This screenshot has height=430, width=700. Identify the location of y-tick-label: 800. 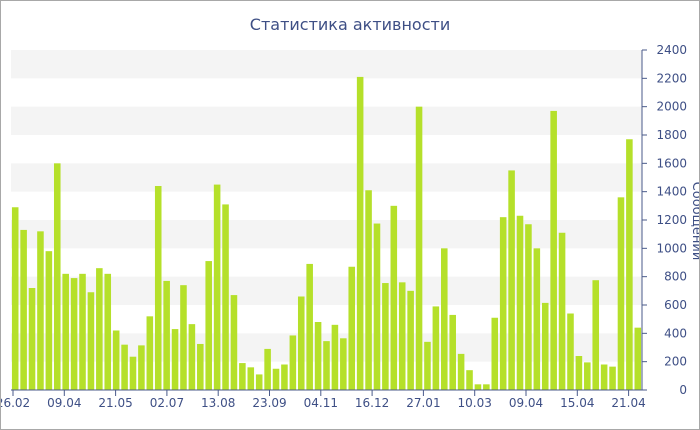
(675, 277).